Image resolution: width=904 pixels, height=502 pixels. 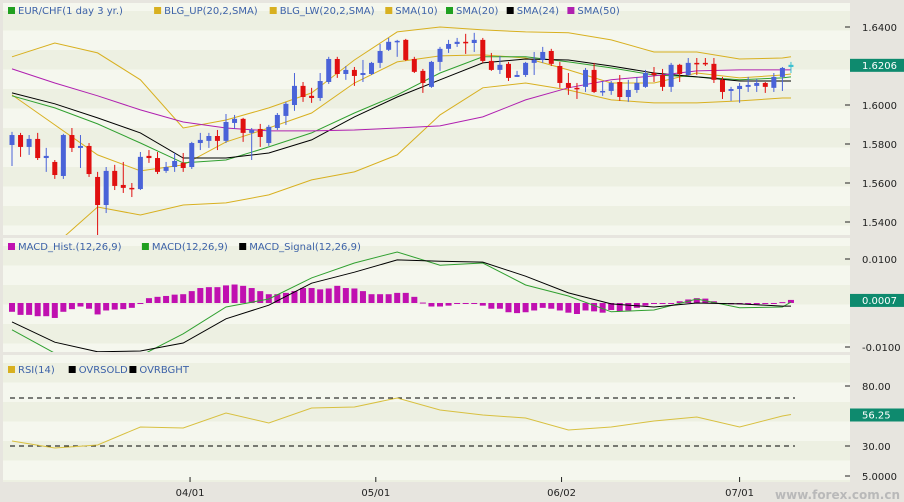 I want to click on last-value-label: 1.6206, so click(x=879, y=66).